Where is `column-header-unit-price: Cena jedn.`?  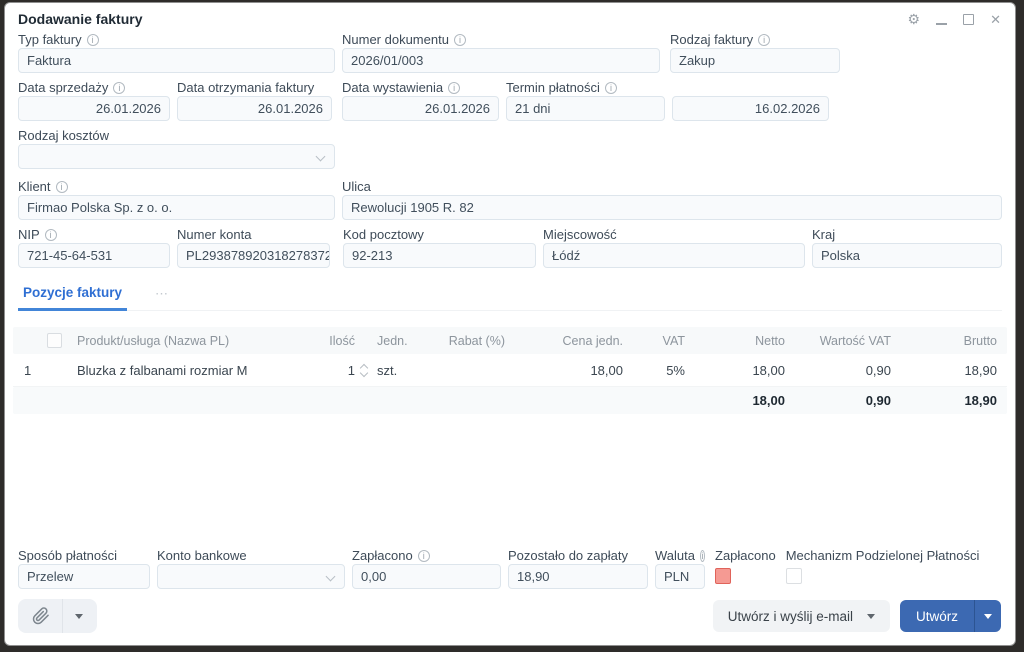
column-header-unit-price: Cena jedn. is located at coordinates (592, 340).